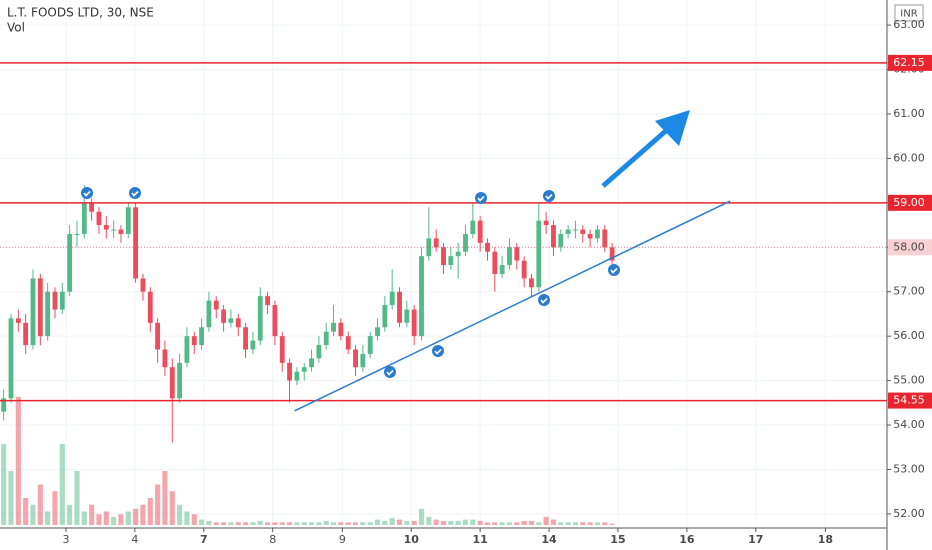 The height and width of the screenshot is (550, 932). What do you see at coordinates (909, 400) in the screenshot?
I see `level-label: 54.55` at bounding box center [909, 400].